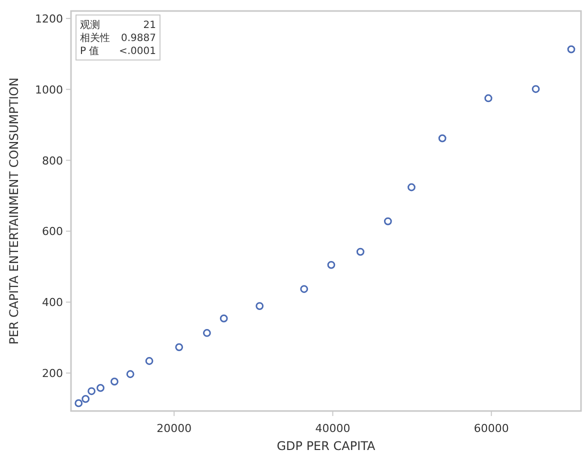  I want to click on y-tick-label: 800, so click(52, 161).